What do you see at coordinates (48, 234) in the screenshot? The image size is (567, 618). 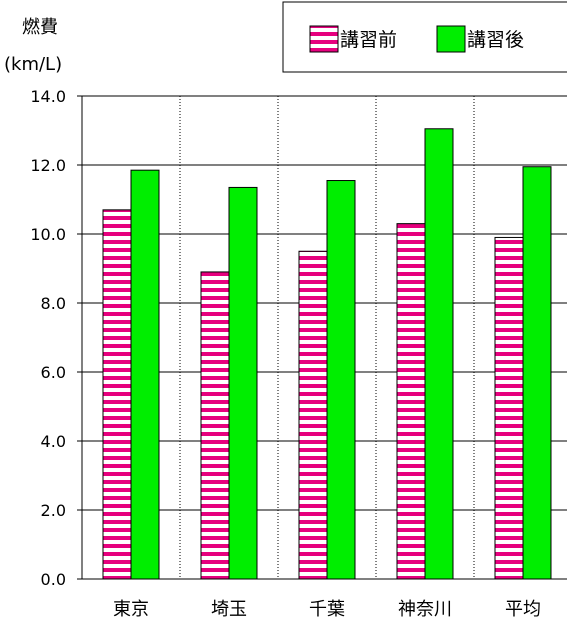 I see `y-tick-label: 10.0` at bounding box center [48, 234].